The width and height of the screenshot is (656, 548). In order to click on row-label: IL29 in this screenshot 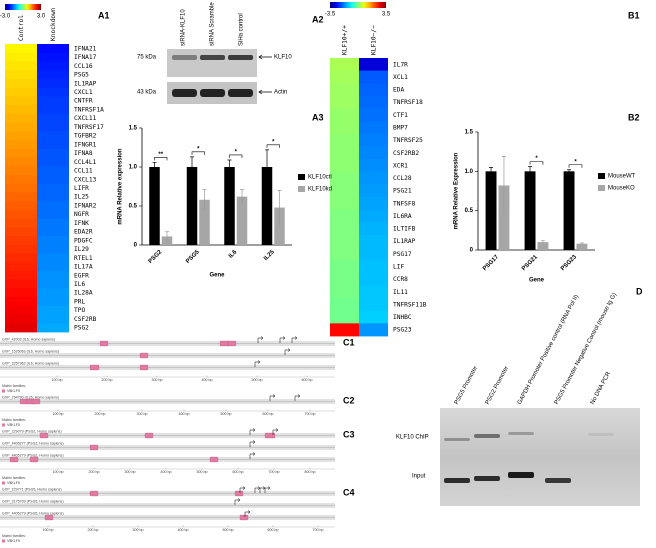, I will do `click(81, 249)`.